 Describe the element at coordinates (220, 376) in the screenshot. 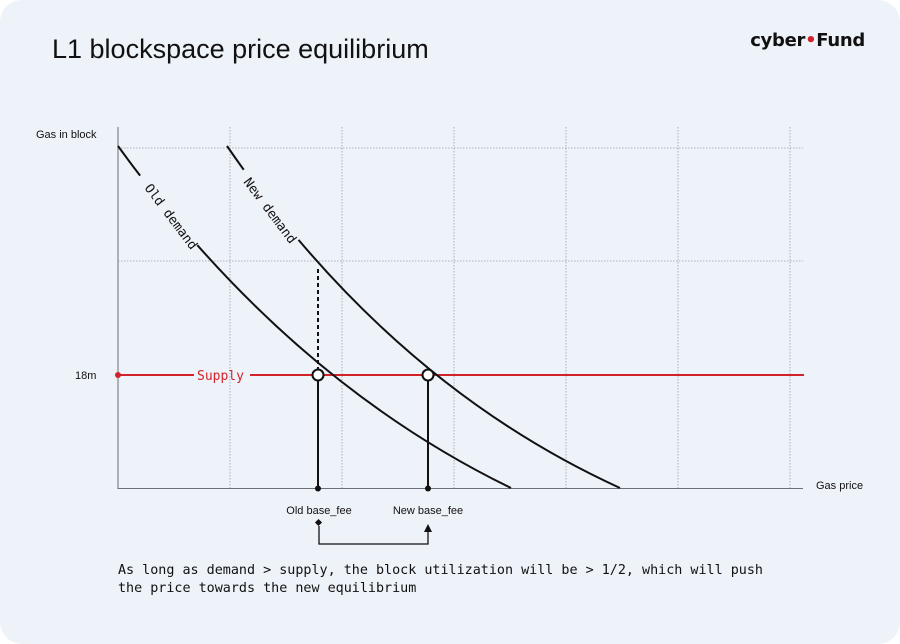

I see `supply-label: Supply` at that location.